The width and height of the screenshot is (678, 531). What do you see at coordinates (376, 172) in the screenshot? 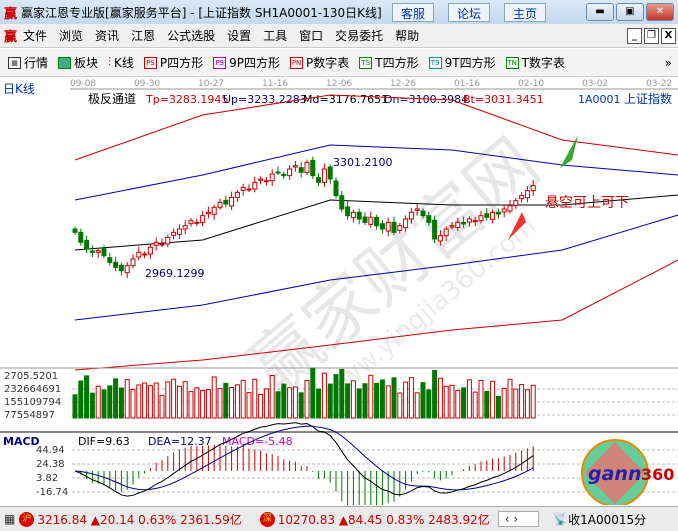
I see `band-up` at bounding box center [376, 172].